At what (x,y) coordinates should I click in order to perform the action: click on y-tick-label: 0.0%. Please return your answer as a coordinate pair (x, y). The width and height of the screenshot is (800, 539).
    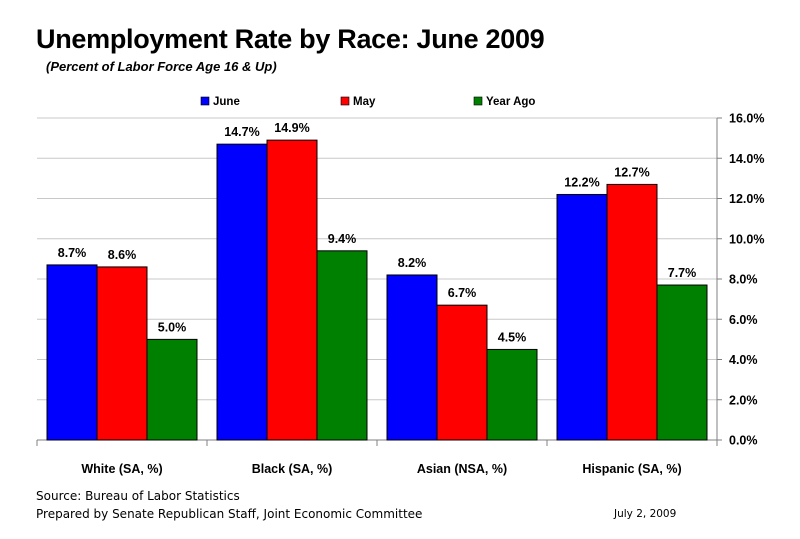
    Looking at the image, I should click on (743, 441).